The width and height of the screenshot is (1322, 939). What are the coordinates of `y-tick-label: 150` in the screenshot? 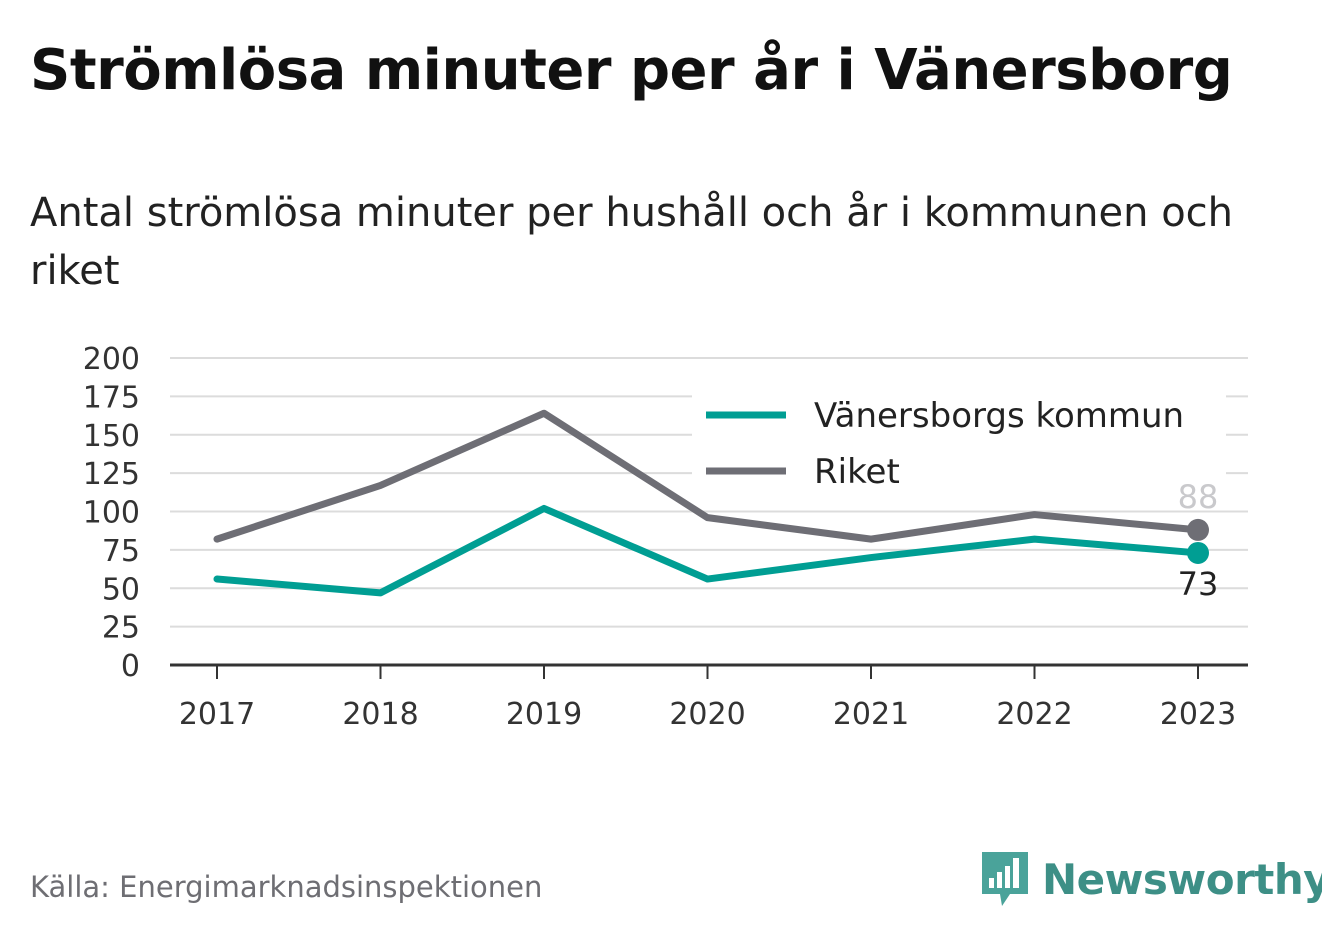 It's located at (111, 436).